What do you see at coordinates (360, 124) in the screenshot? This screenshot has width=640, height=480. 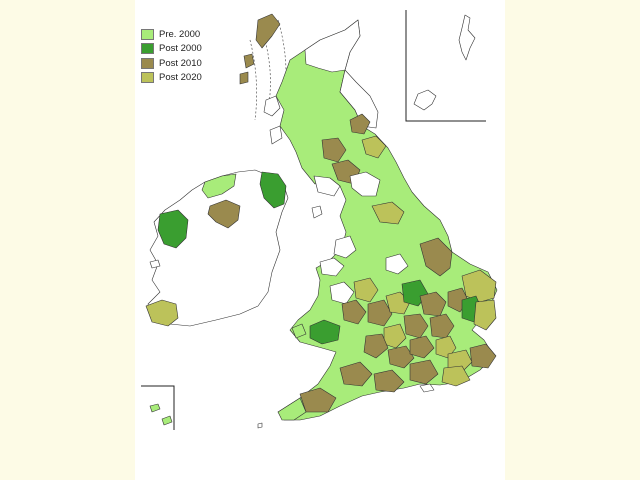 I see `angus-region` at bounding box center [360, 124].